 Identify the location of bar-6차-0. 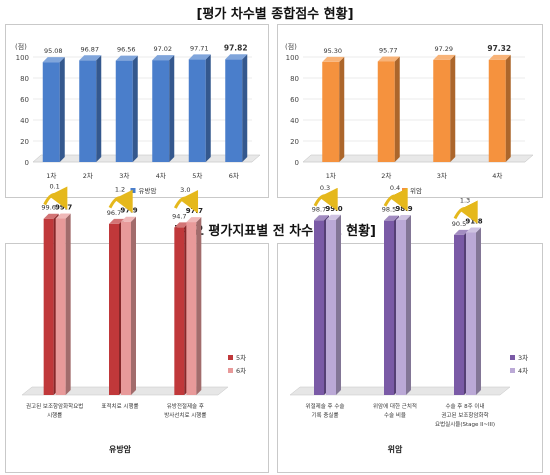
(60, 306).